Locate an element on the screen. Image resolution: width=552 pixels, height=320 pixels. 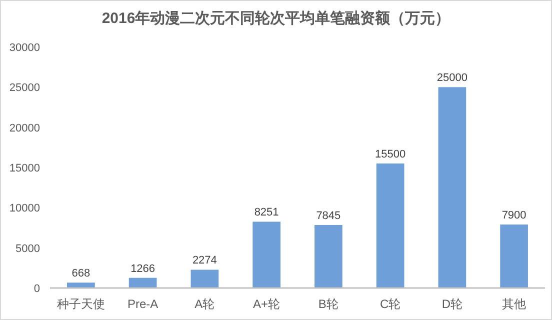
y-tick-label: 20000 is located at coordinates (24, 128).